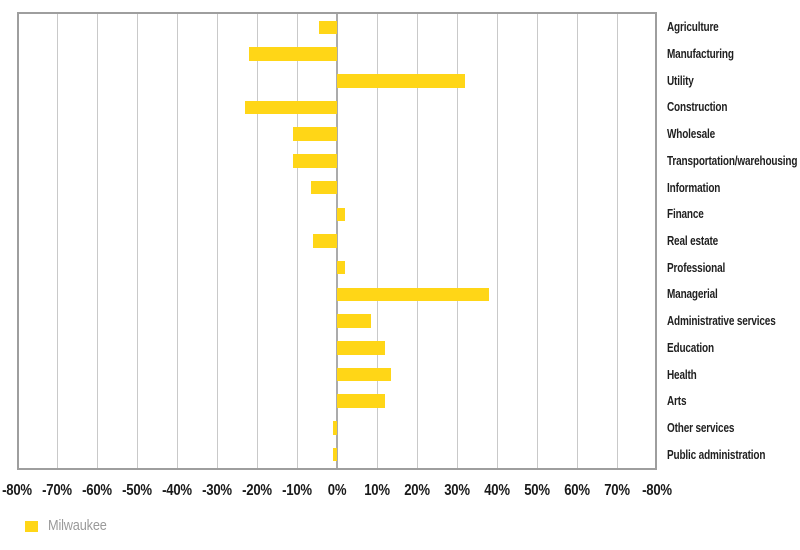 Image resolution: width=800 pixels, height=550 pixels. I want to click on category-label-professional: Professional, so click(696, 267).